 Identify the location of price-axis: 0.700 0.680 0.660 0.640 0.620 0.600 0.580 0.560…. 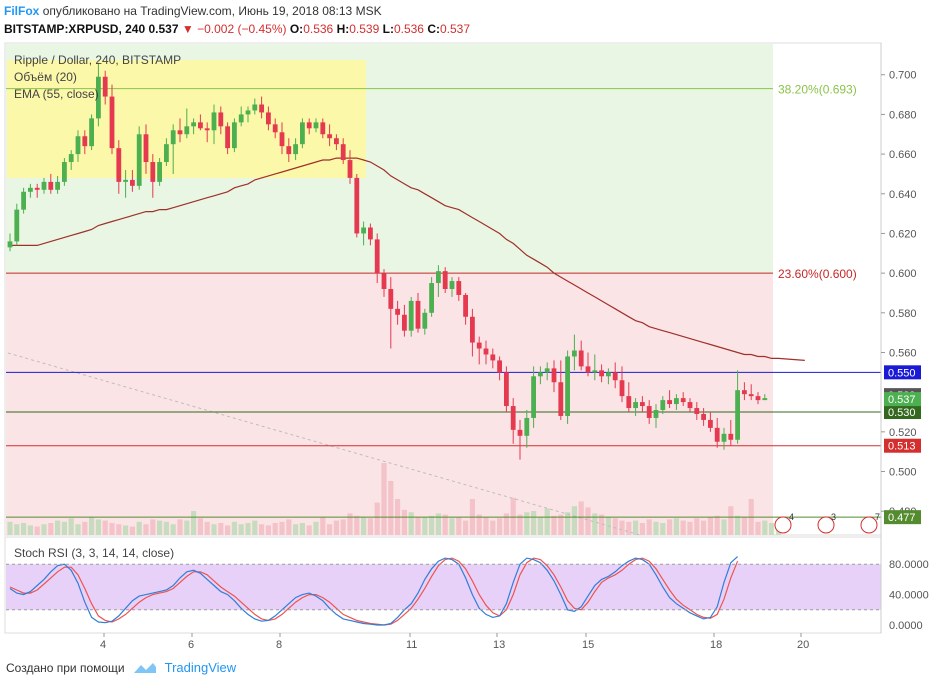
(898, 338).